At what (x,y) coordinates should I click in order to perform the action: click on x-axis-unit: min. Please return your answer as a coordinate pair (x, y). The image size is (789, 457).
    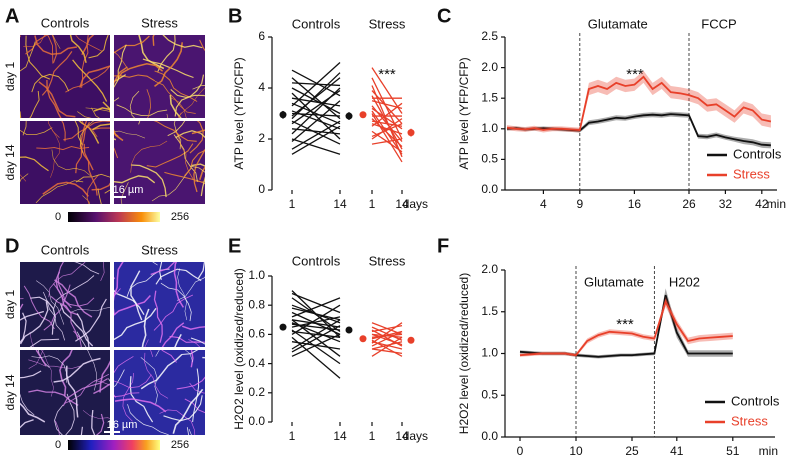
    Looking at the image, I should click on (768, 450).